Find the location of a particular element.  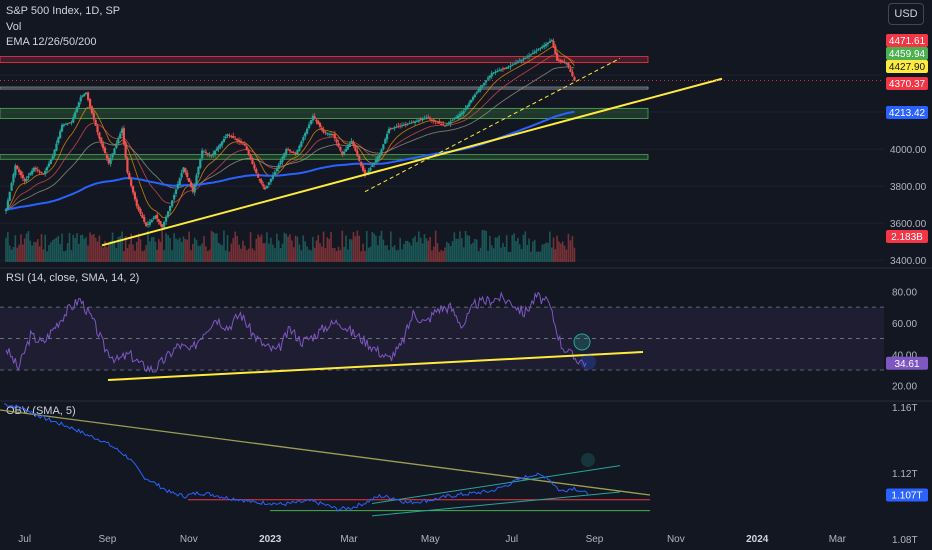

price-label-tag is located at coordinates (907, 112).